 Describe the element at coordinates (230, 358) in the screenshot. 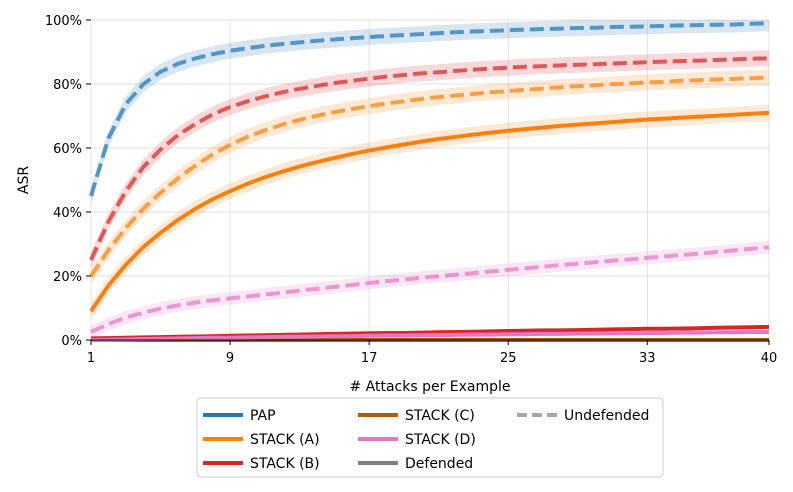

I see `x-tick-label: 9` at that location.